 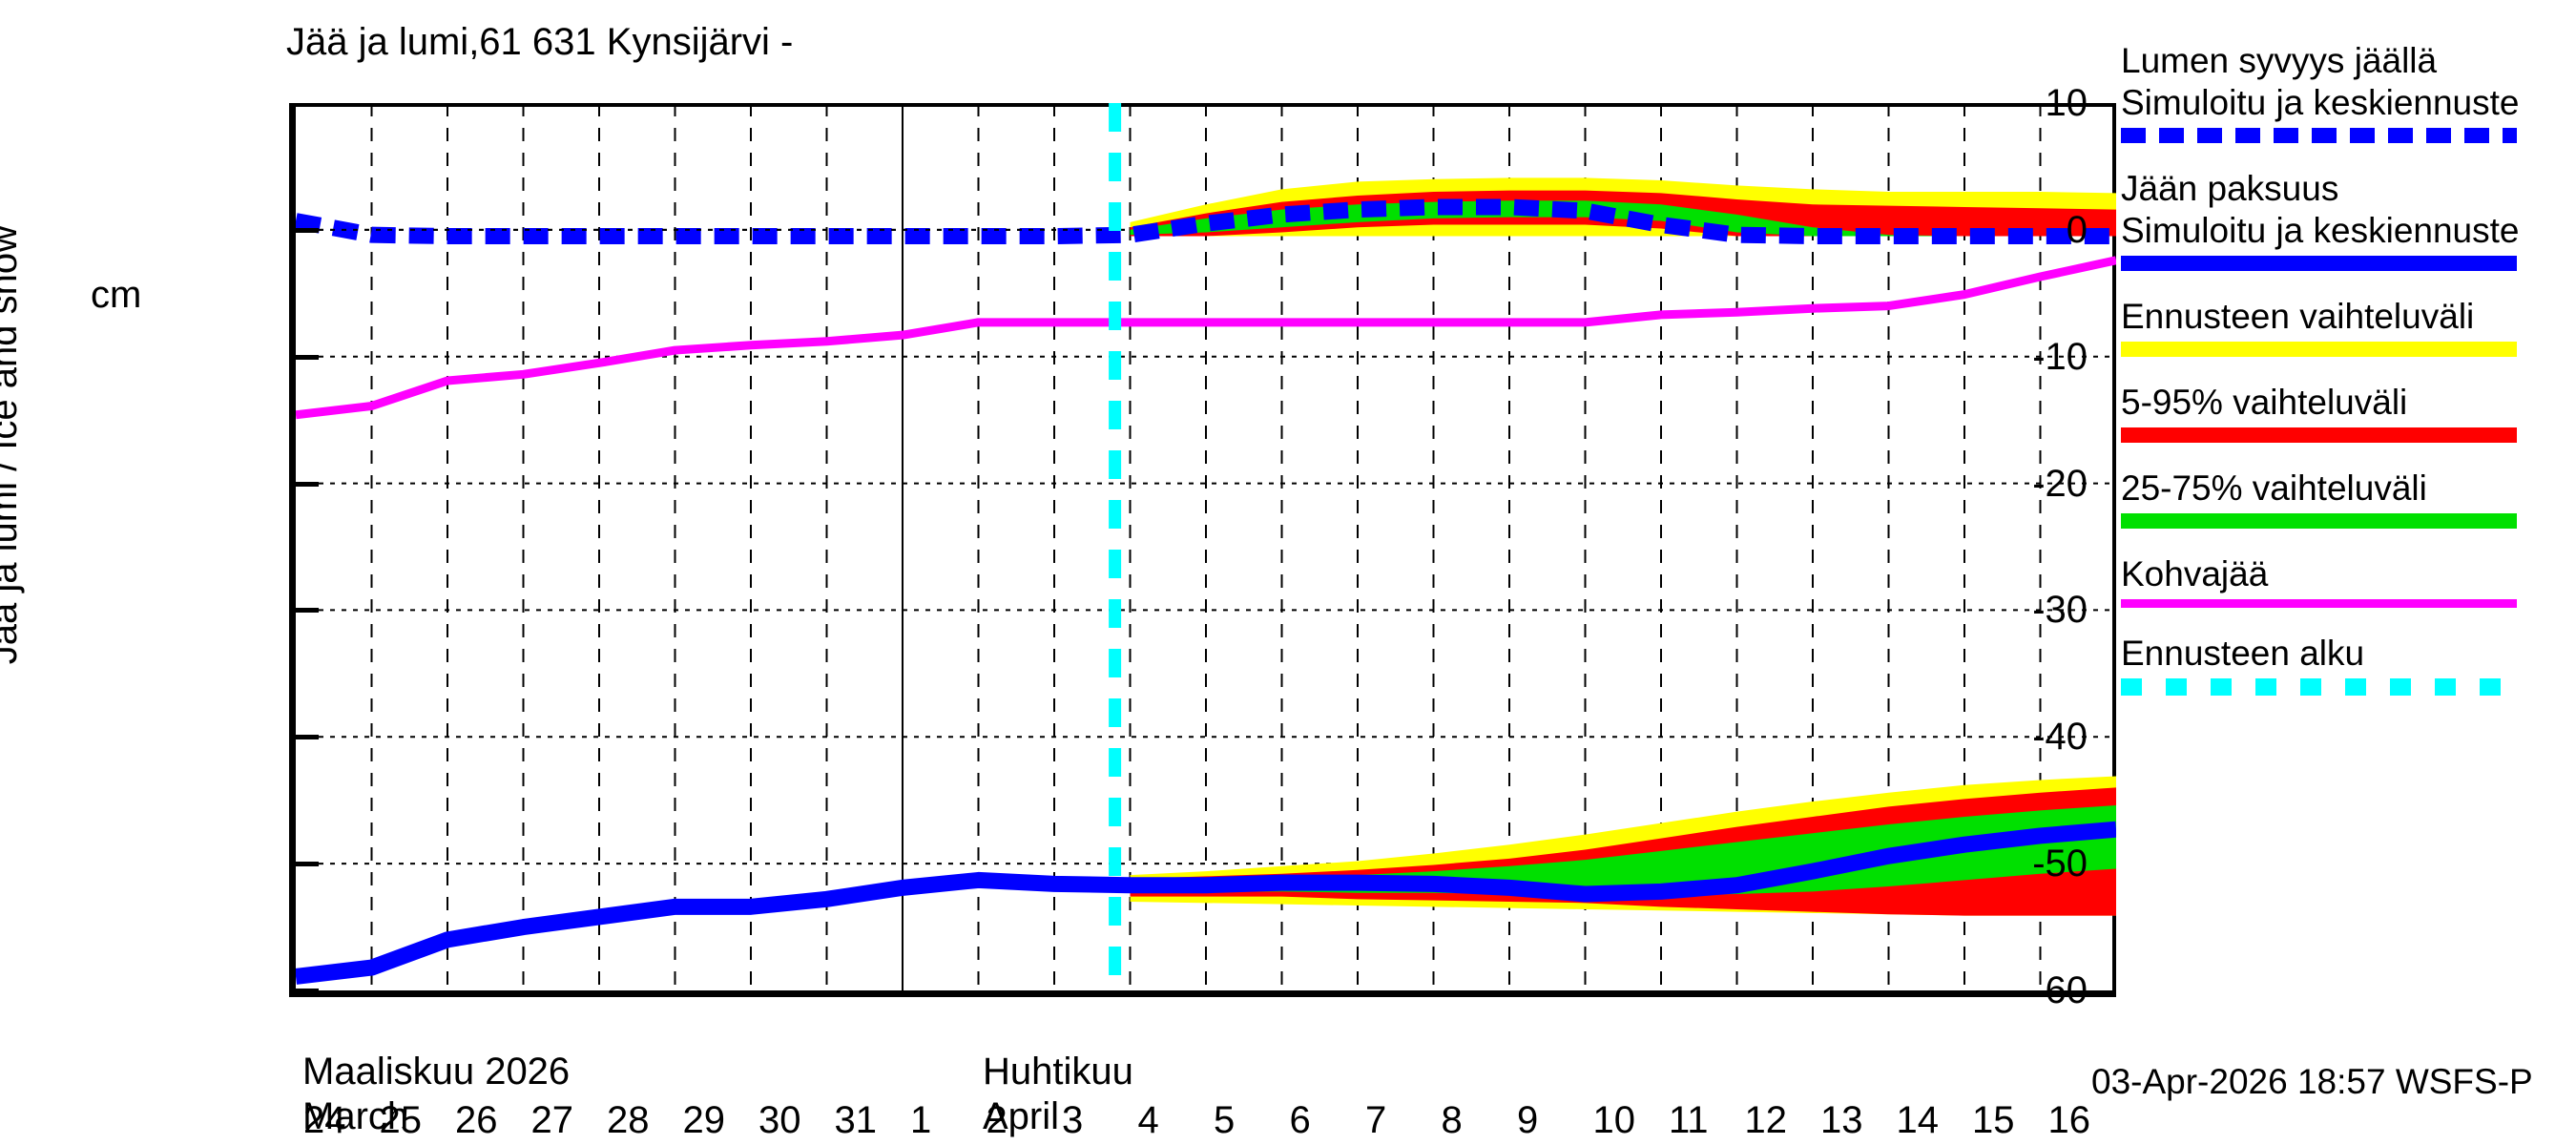 What do you see at coordinates (2319, 135) in the screenshot?
I see `legend-swatch-snow-depth-title` at bounding box center [2319, 135].